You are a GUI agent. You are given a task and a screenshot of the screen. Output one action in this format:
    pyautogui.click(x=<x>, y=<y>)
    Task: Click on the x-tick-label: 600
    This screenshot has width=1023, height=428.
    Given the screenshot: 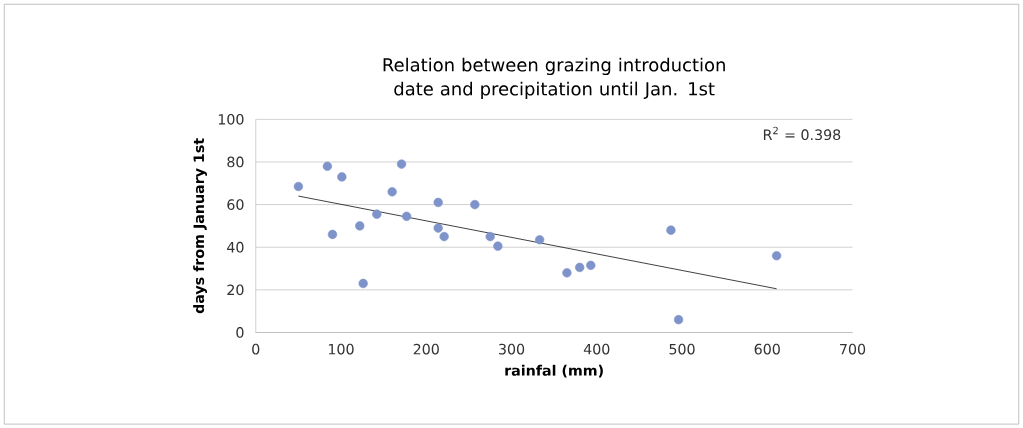 What is the action you would take?
    pyautogui.click(x=767, y=349)
    